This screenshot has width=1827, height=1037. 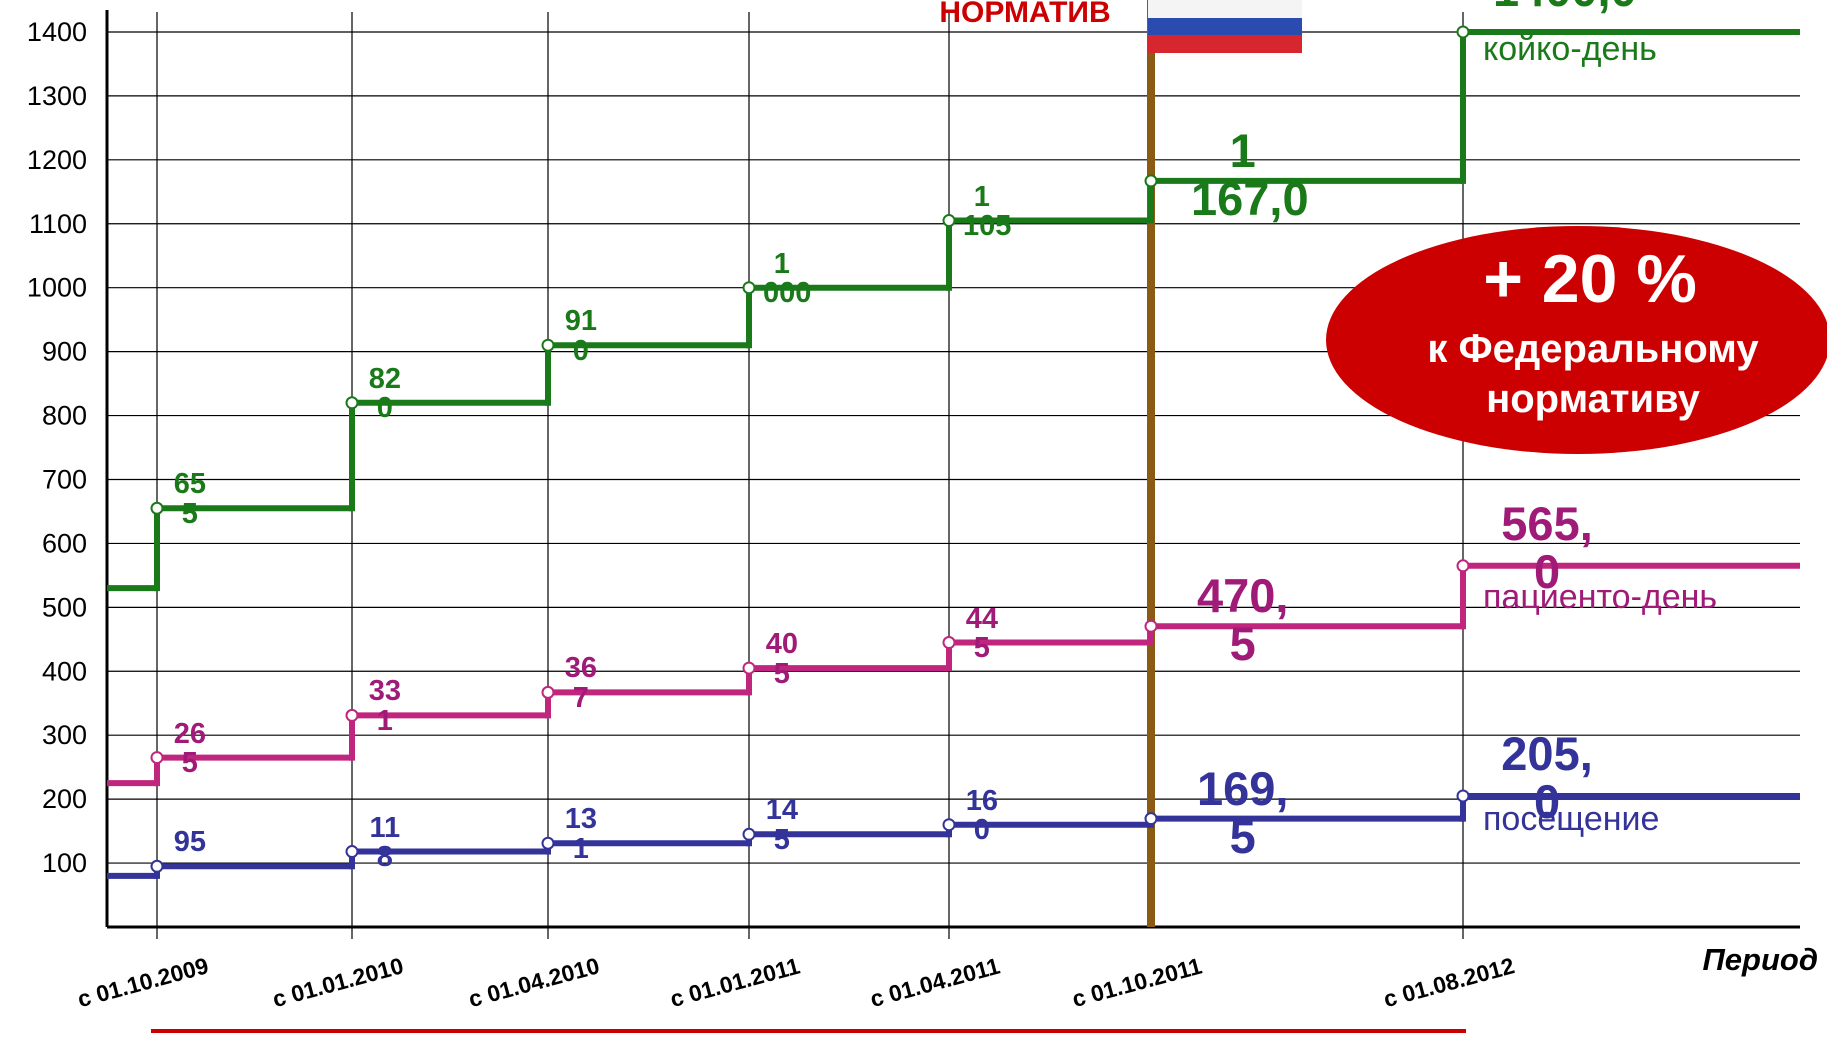 What do you see at coordinates (64, 671) in the screenshot?
I see `y-tick-label: 400` at bounding box center [64, 671].